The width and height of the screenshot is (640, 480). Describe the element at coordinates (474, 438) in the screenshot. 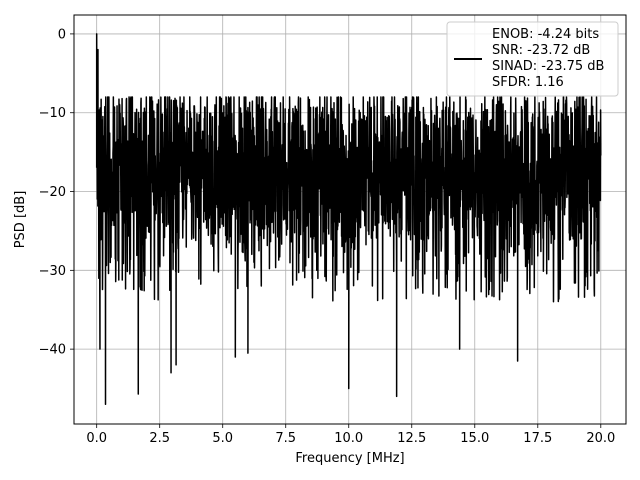

I see `x-tick-label: 15.0` at that location.